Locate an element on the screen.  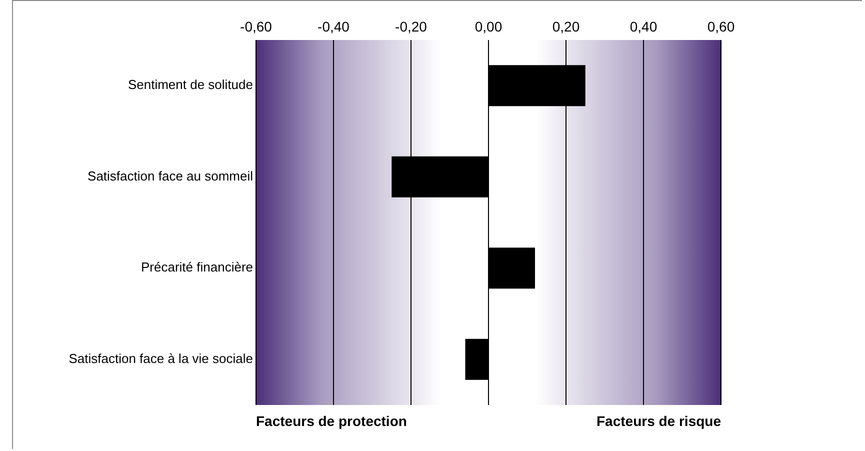
x-tick-label: 0,60 is located at coordinates (721, 26).